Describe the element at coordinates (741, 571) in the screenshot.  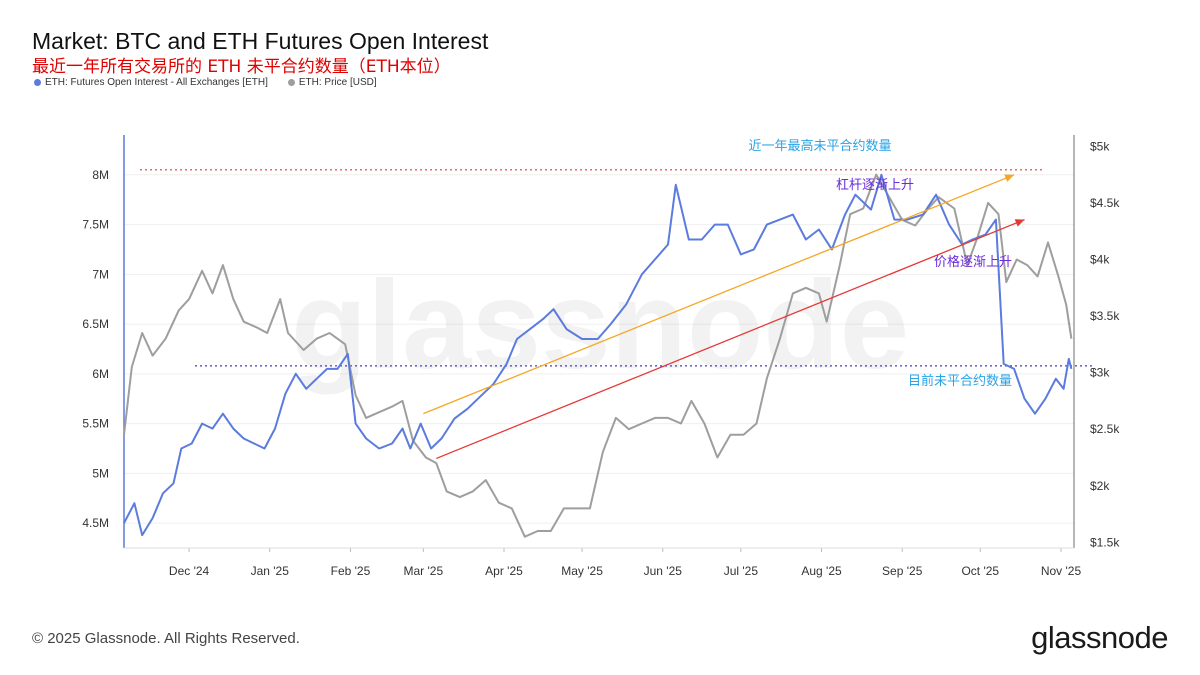
I see `x-tick-label: Jul '25` at that location.